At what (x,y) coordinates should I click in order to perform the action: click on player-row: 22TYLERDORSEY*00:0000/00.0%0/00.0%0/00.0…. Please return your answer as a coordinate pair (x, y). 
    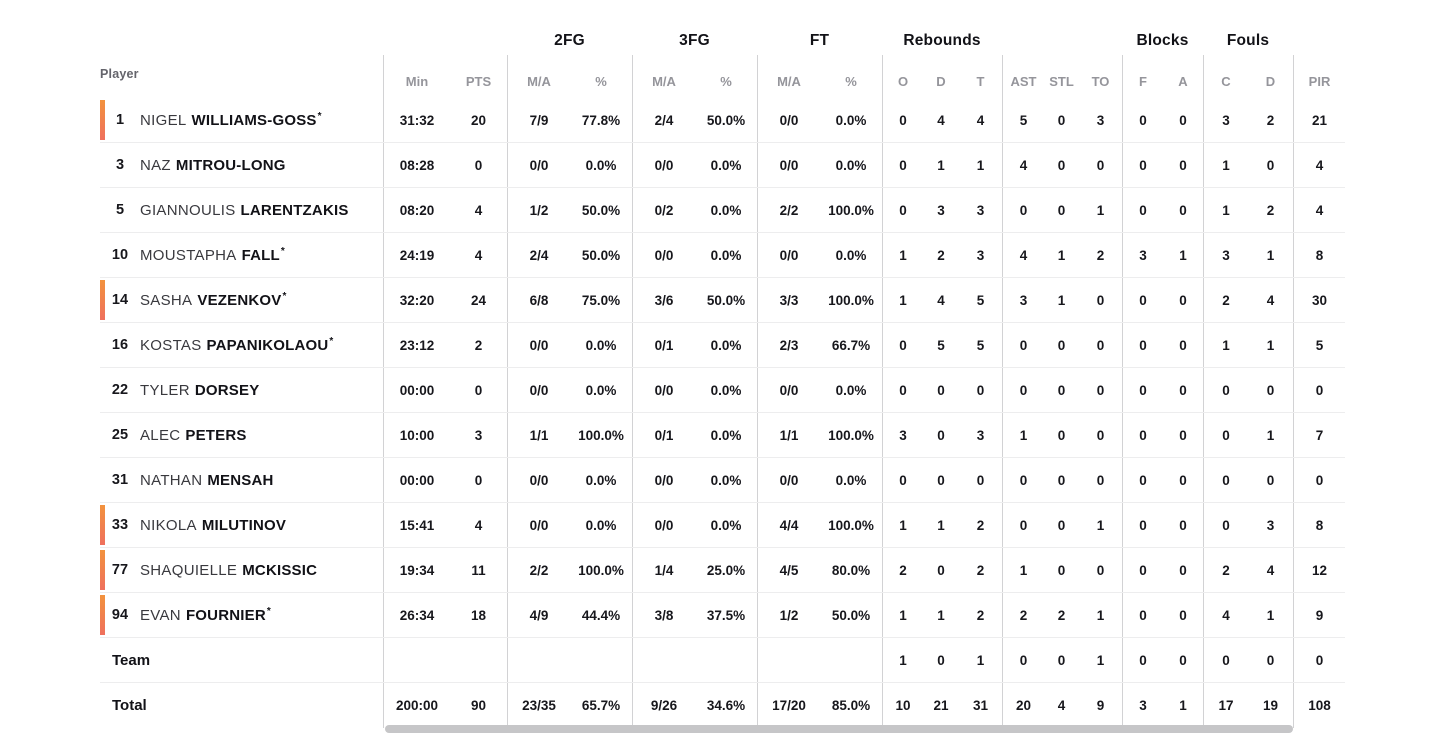
    Looking at the image, I should click on (722, 390).